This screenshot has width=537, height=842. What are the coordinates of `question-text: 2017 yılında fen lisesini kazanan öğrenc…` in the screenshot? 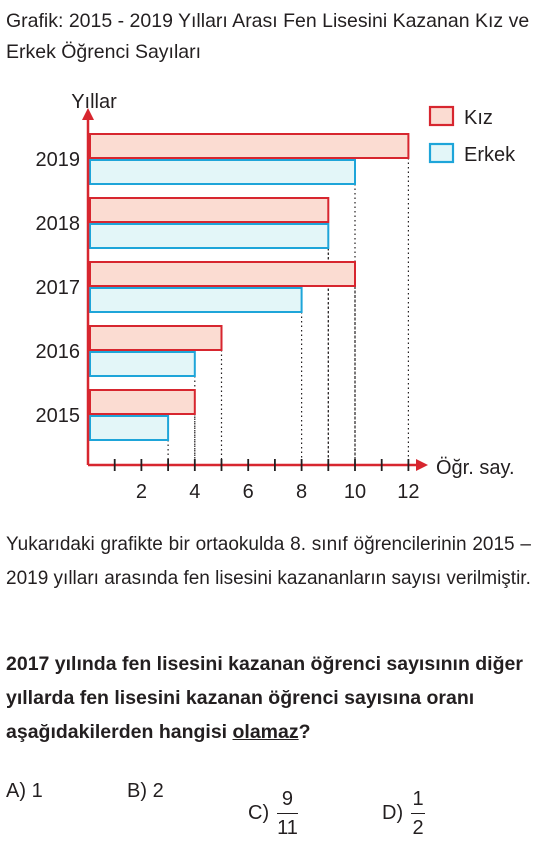 It's located at (268, 698).